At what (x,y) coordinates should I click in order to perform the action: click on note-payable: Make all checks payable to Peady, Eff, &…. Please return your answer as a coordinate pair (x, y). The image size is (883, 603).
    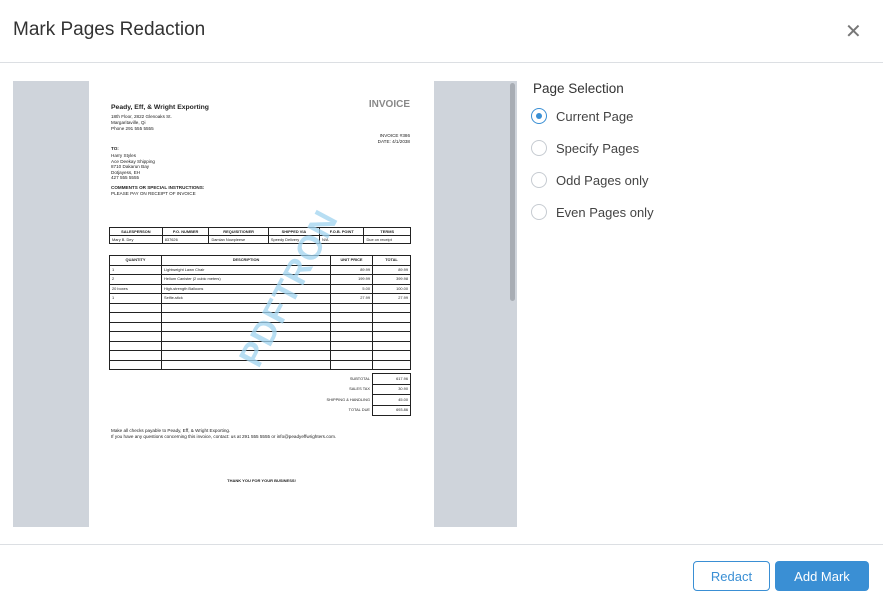
    Looking at the image, I should click on (171, 430).